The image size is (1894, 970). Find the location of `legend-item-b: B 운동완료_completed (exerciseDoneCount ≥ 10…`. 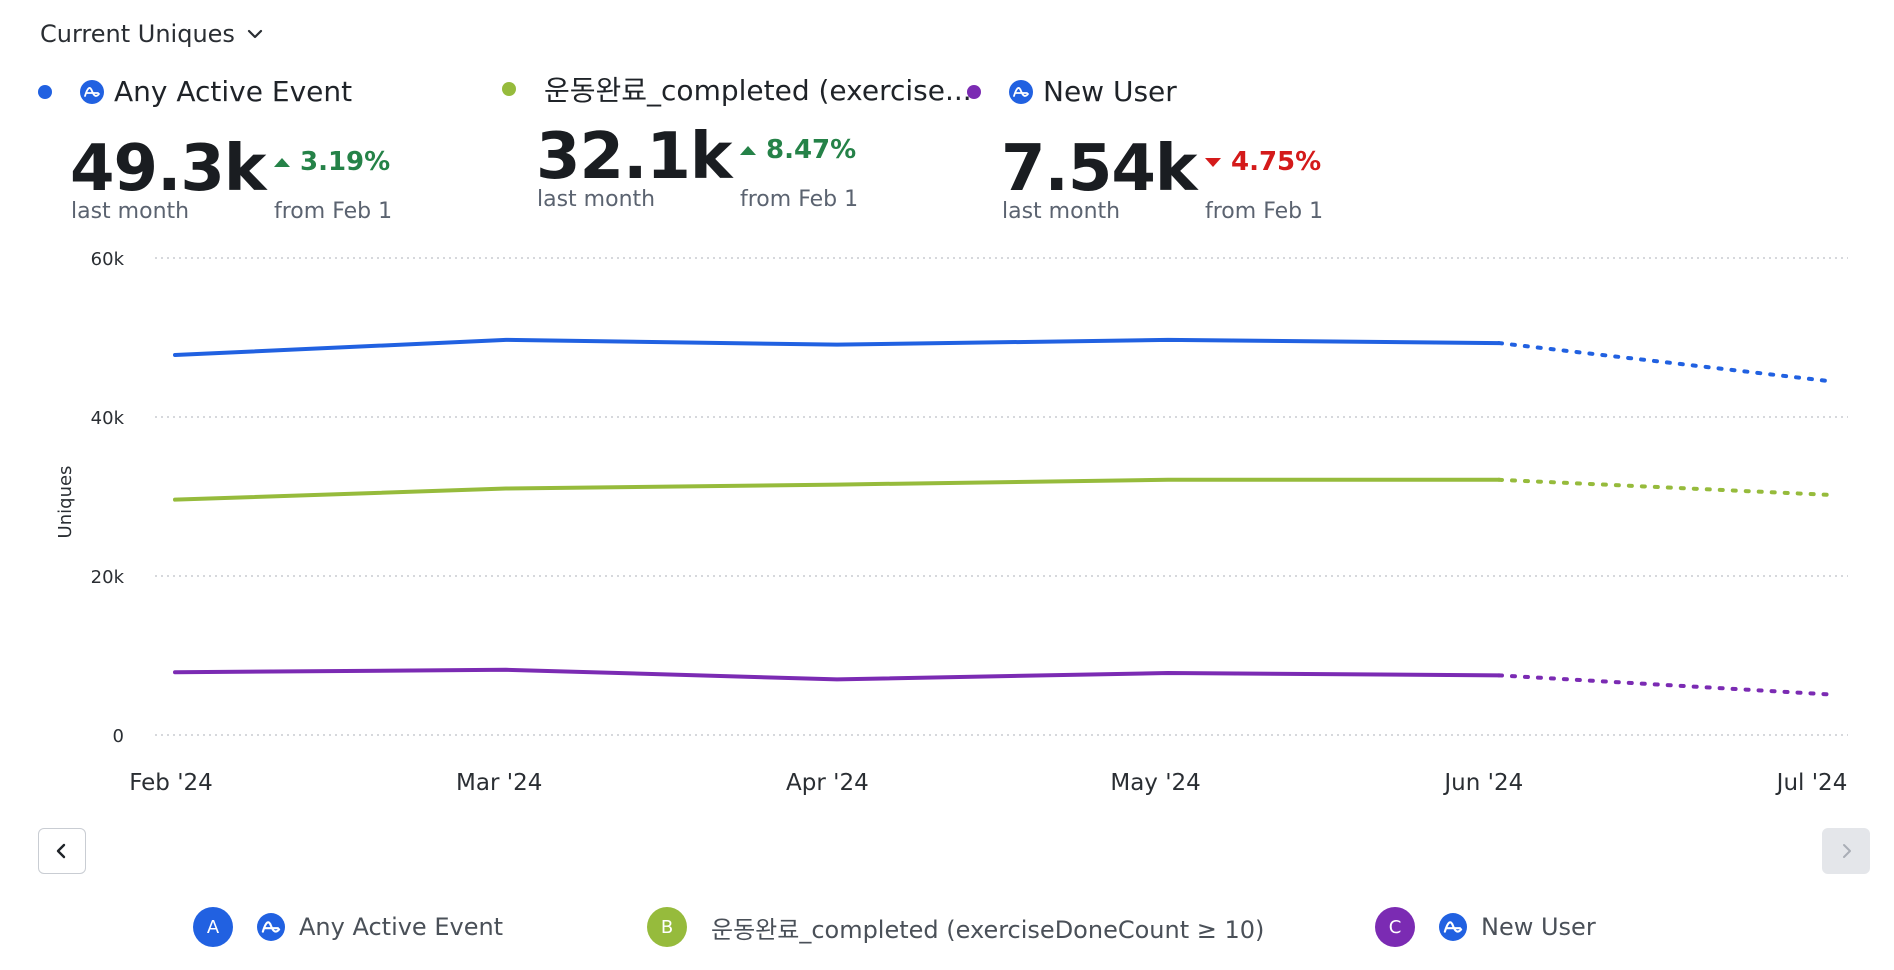

legend-item-b: B 운동완료_completed (exerciseDoneCount ≥ 10… is located at coordinates (955, 927).